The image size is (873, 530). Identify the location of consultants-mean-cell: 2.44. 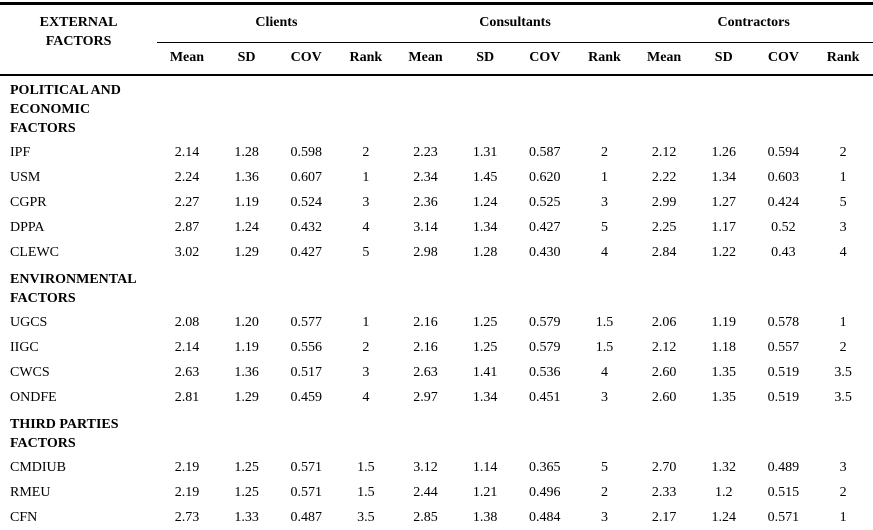
(425, 492).